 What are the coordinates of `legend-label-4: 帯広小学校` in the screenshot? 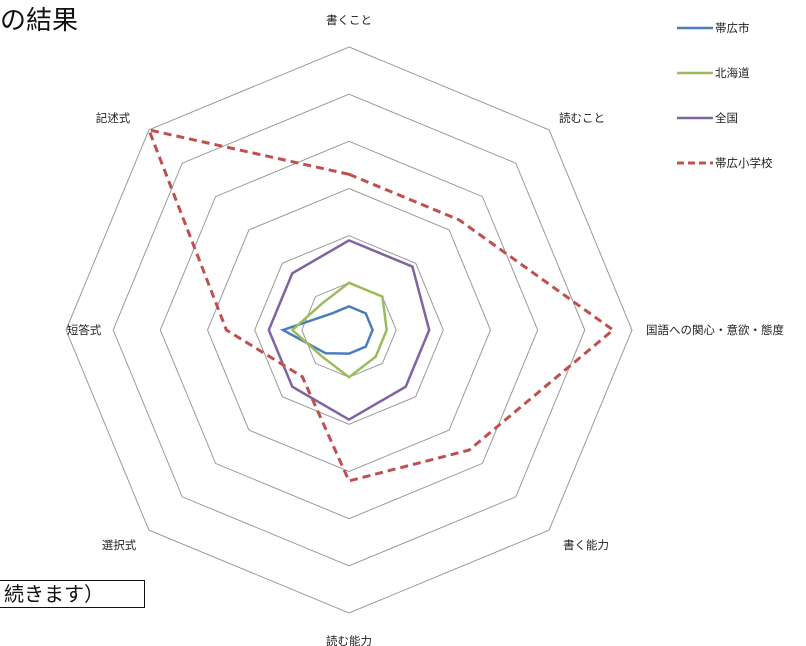 It's located at (744, 163).